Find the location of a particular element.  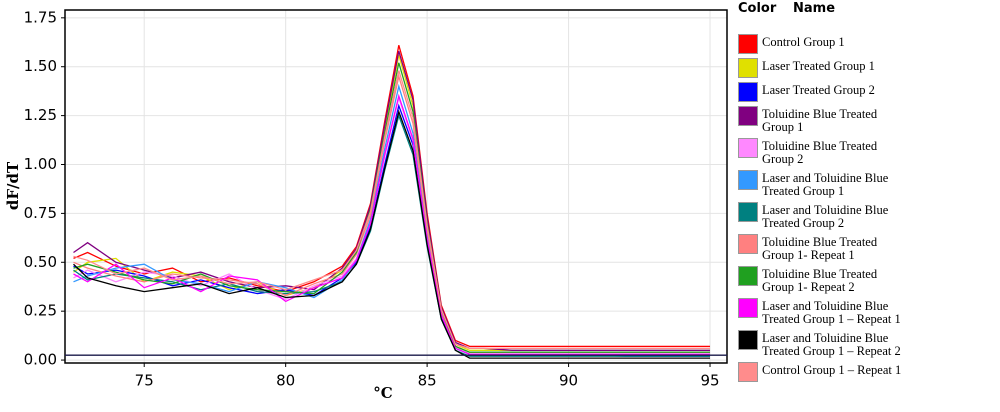

legend-label: Toluidine Blue Treated Group 2 is located at coordinates (820, 152).